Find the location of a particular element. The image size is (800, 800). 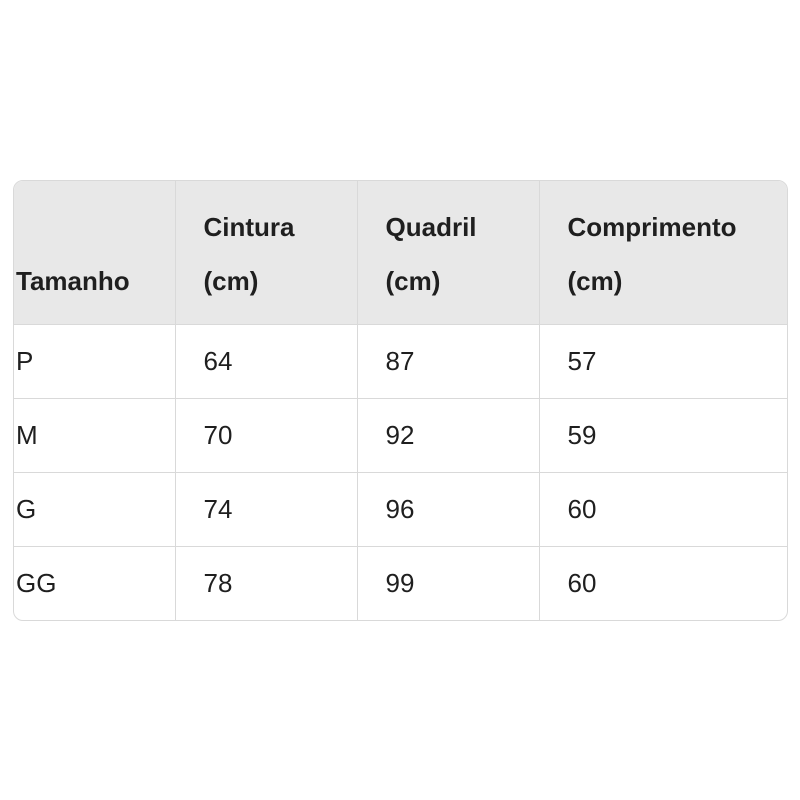

cell-size: G is located at coordinates (95, 509).